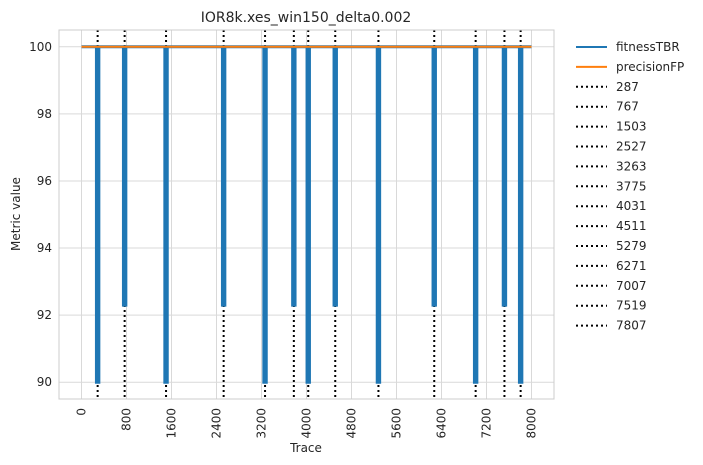 Image resolution: width=703 pixels, height=465 pixels. Describe the element at coordinates (650, 67) in the screenshot. I see `legend-label-precisionFP: precisionFP` at that location.